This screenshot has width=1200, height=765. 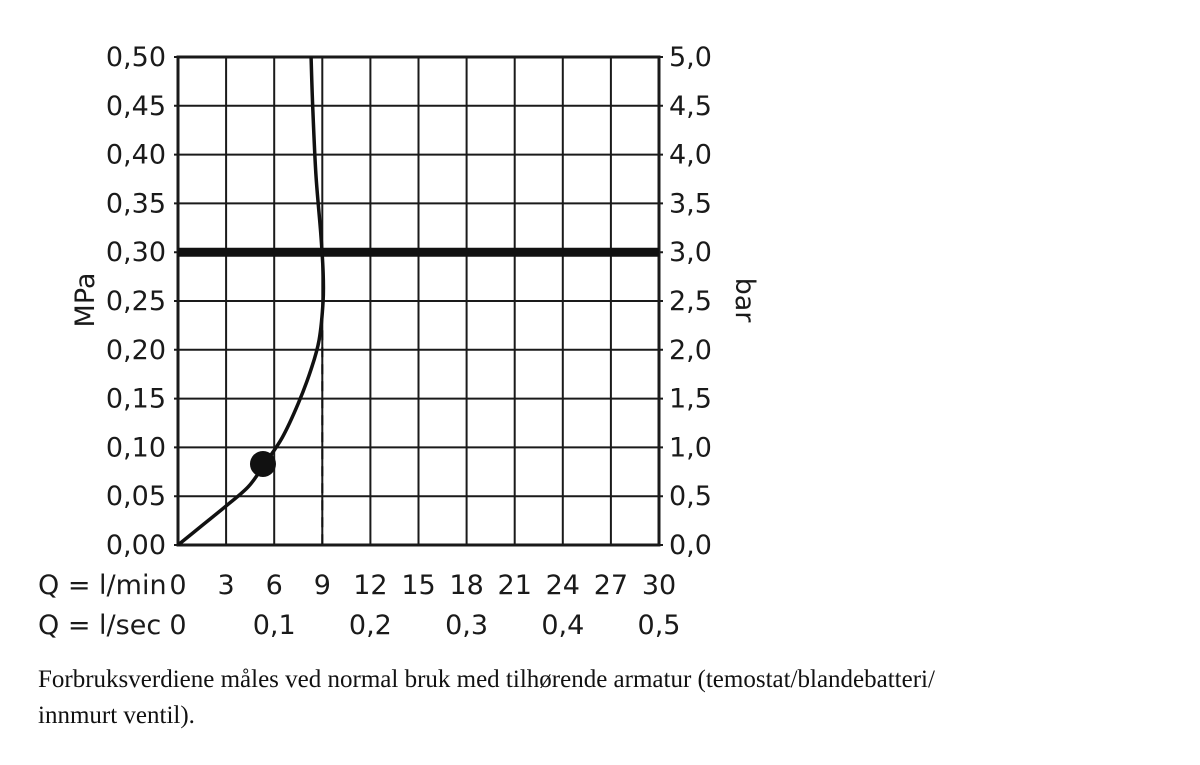 I want to click on x-row1-tick-label: 12, so click(x=370, y=585).